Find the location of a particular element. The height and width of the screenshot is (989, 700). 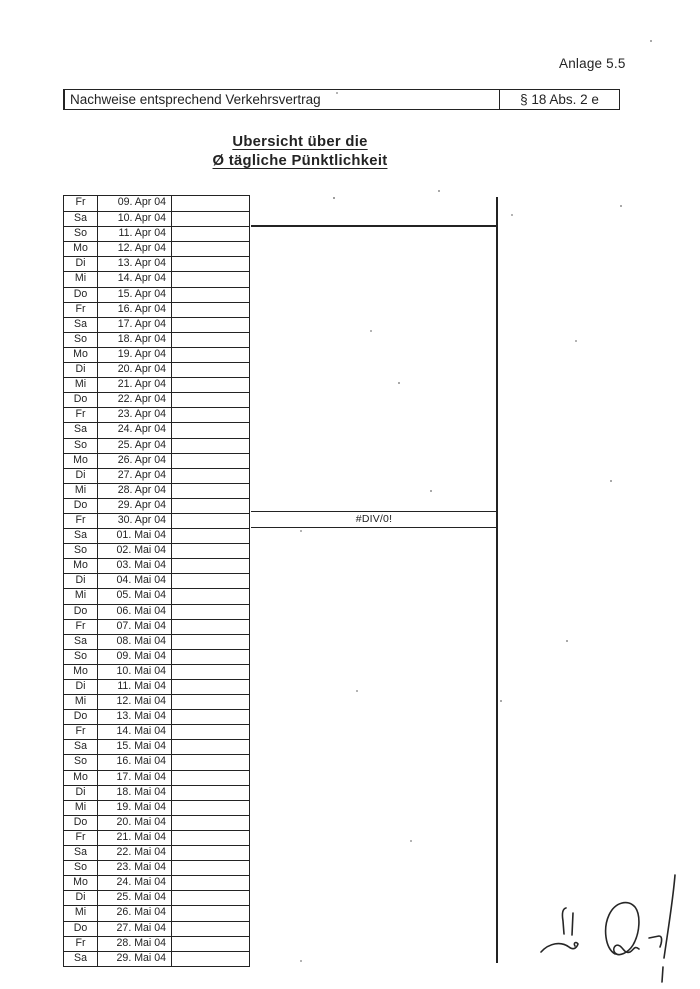

table-row: So 23. Mai 04 is located at coordinates (156, 868).